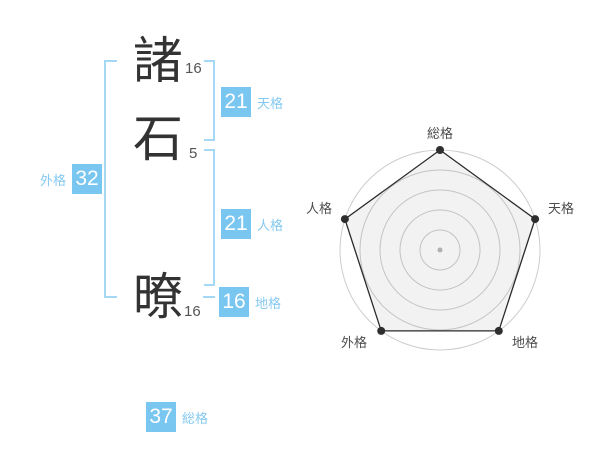 The height and width of the screenshot is (470, 600). Describe the element at coordinates (252, 224) in the screenshot. I see `jinkaku-score: 21 人格` at that location.